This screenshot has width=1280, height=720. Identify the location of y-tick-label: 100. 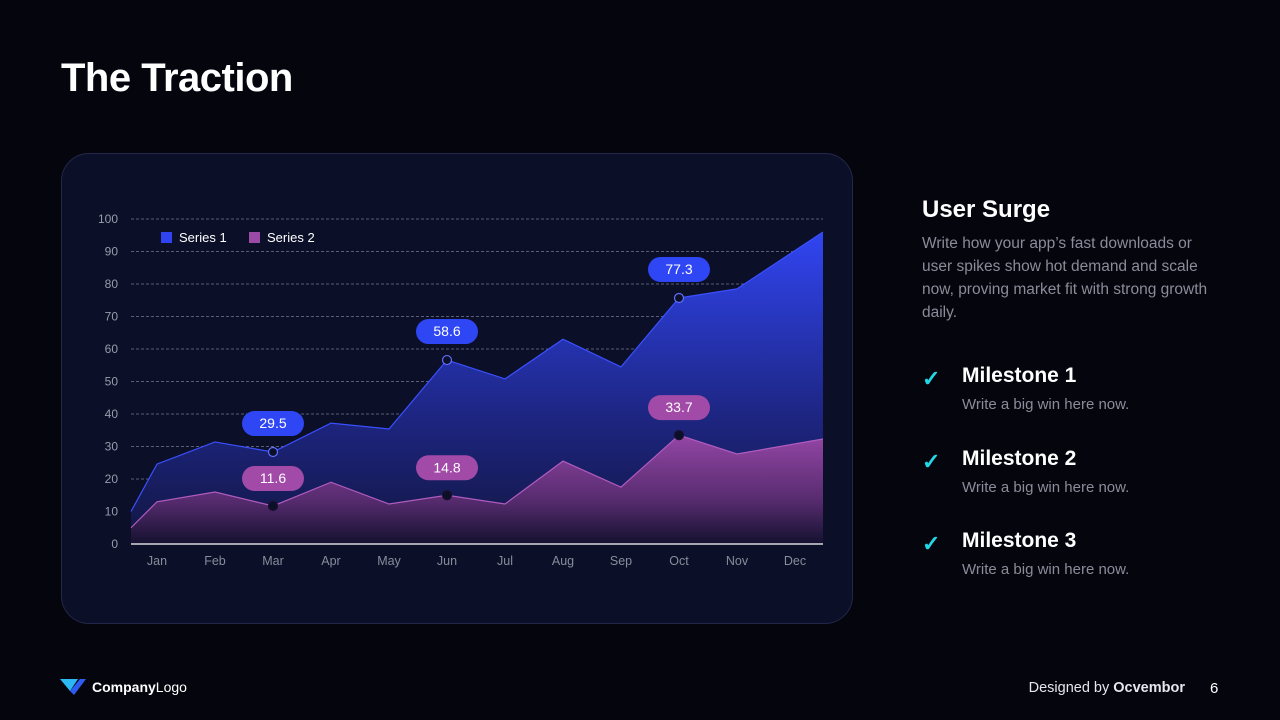
(108, 219).